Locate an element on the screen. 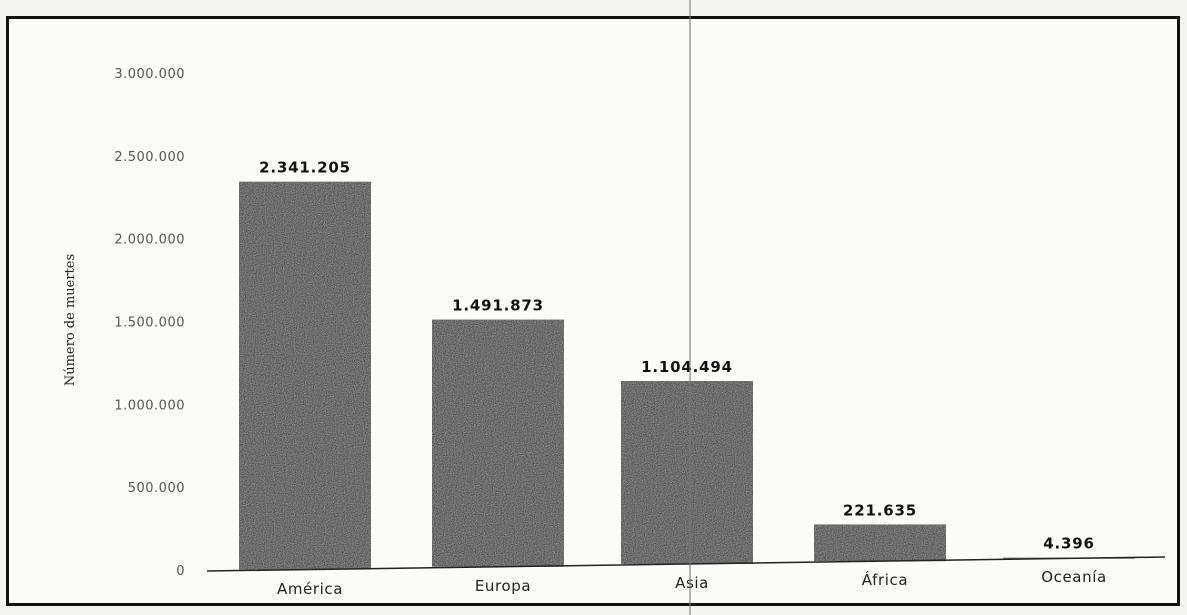 This screenshot has width=1187, height=615. category-label: África is located at coordinates (885, 579).